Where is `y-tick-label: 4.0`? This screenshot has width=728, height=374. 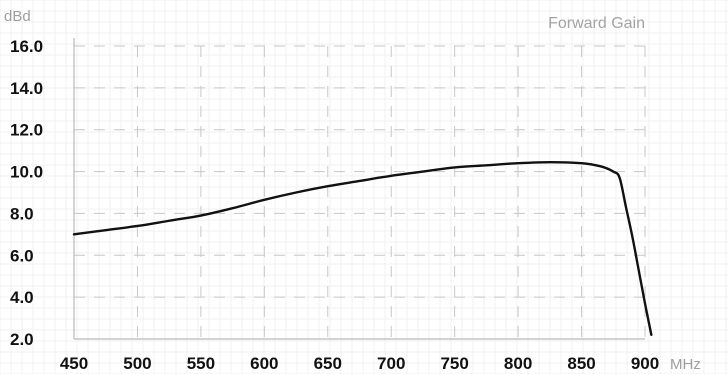
y-tick-label: 4.0 is located at coordinates (22, 297).